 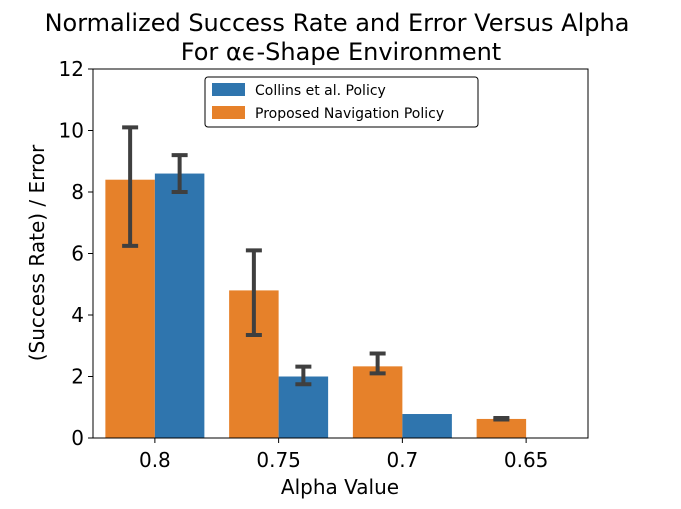 I want to click on legend-box, so click(x=341, y=102).